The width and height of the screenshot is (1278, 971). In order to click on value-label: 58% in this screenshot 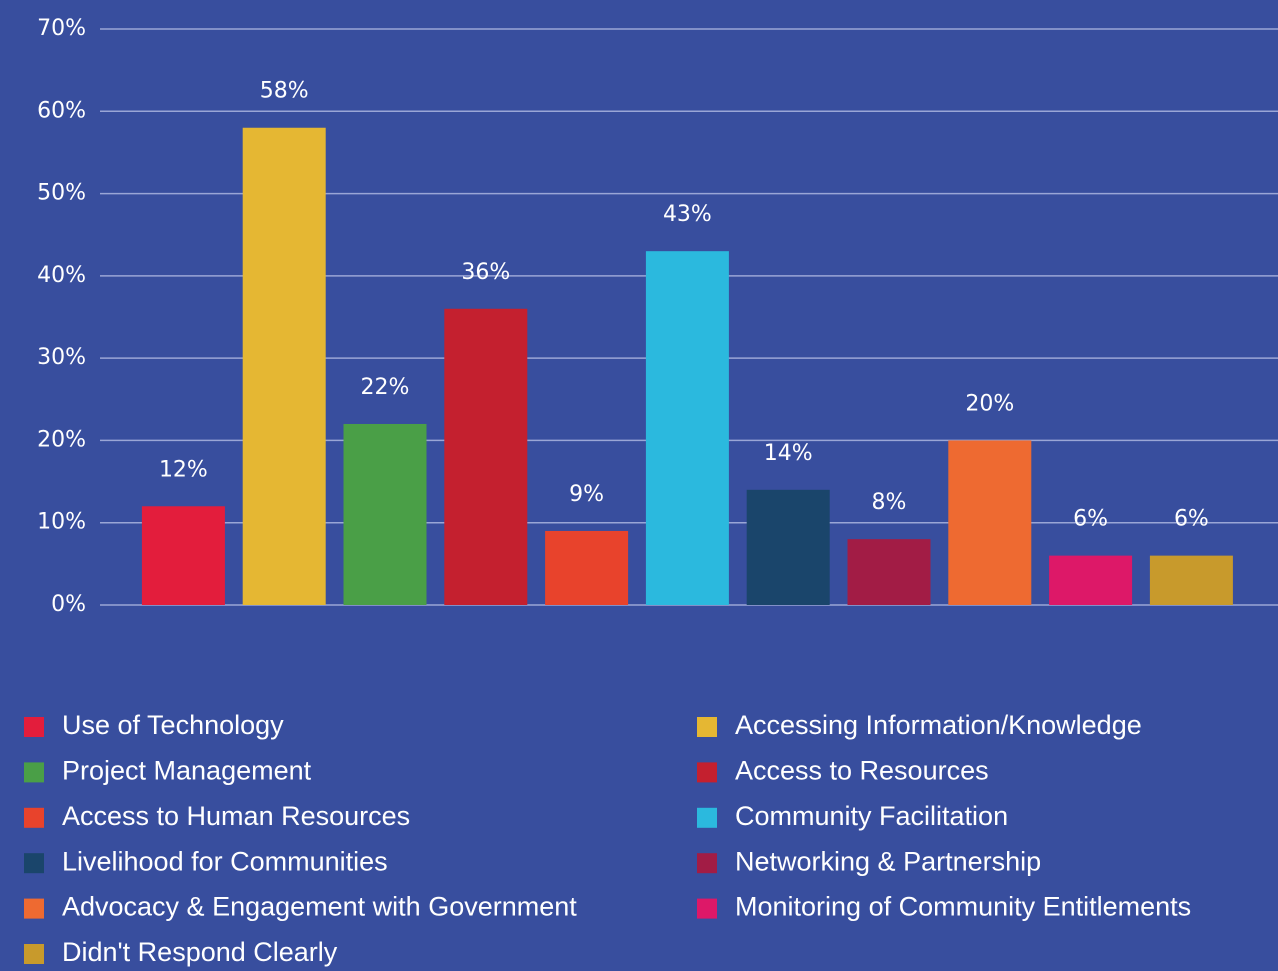, I will do `click(284, 91)`.